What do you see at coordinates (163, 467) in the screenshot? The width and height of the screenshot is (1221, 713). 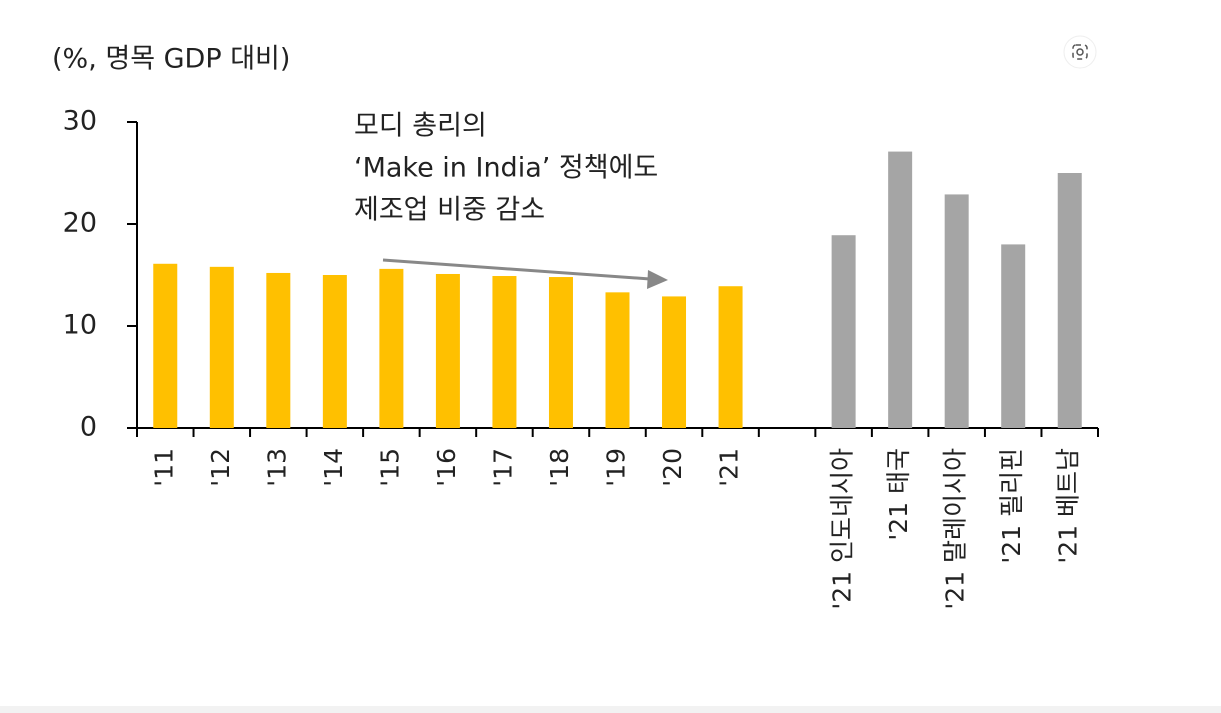 I see `x-tick-label: '11` at bounding box center [163, 467].